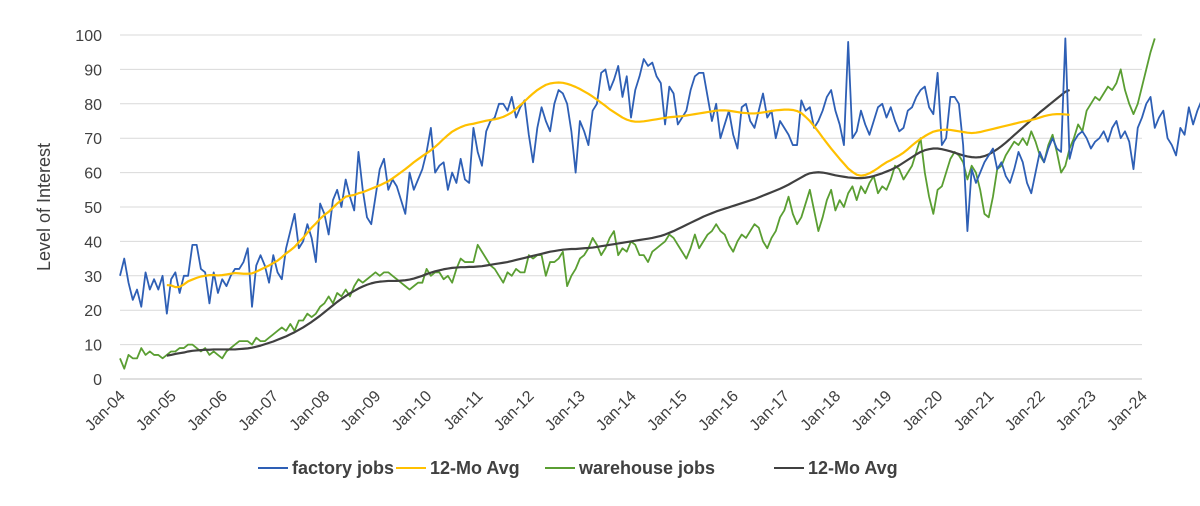 Image resolution: width=1200 pixels, height=506 pixels. Describe the element at coordinates (718, 411) in the screenshot. I see `x-tick-label: Jan-16` at that location.